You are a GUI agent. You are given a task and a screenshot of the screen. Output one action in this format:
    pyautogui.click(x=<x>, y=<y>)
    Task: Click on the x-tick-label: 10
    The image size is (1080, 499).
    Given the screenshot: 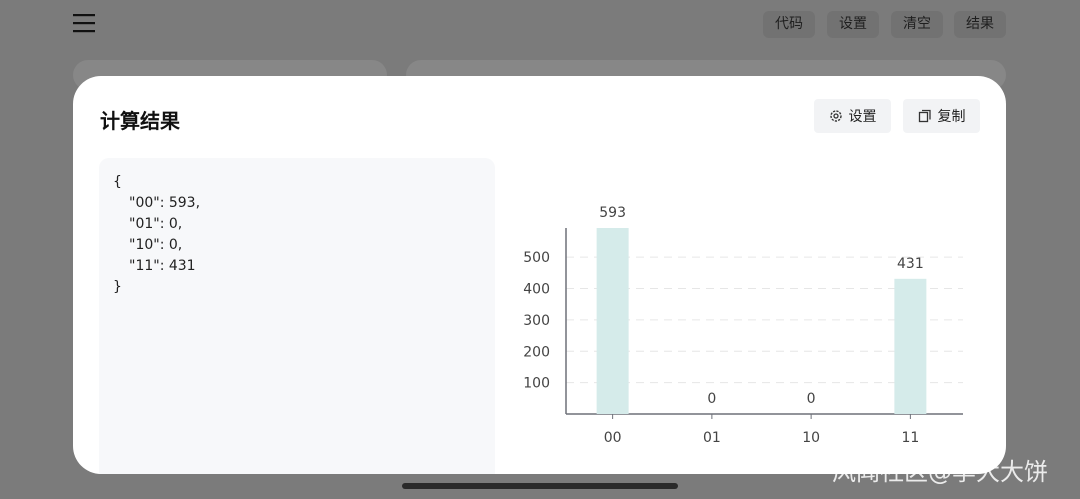 What is the action you would take?
    pyautogui.click(x=811, y=438)
    